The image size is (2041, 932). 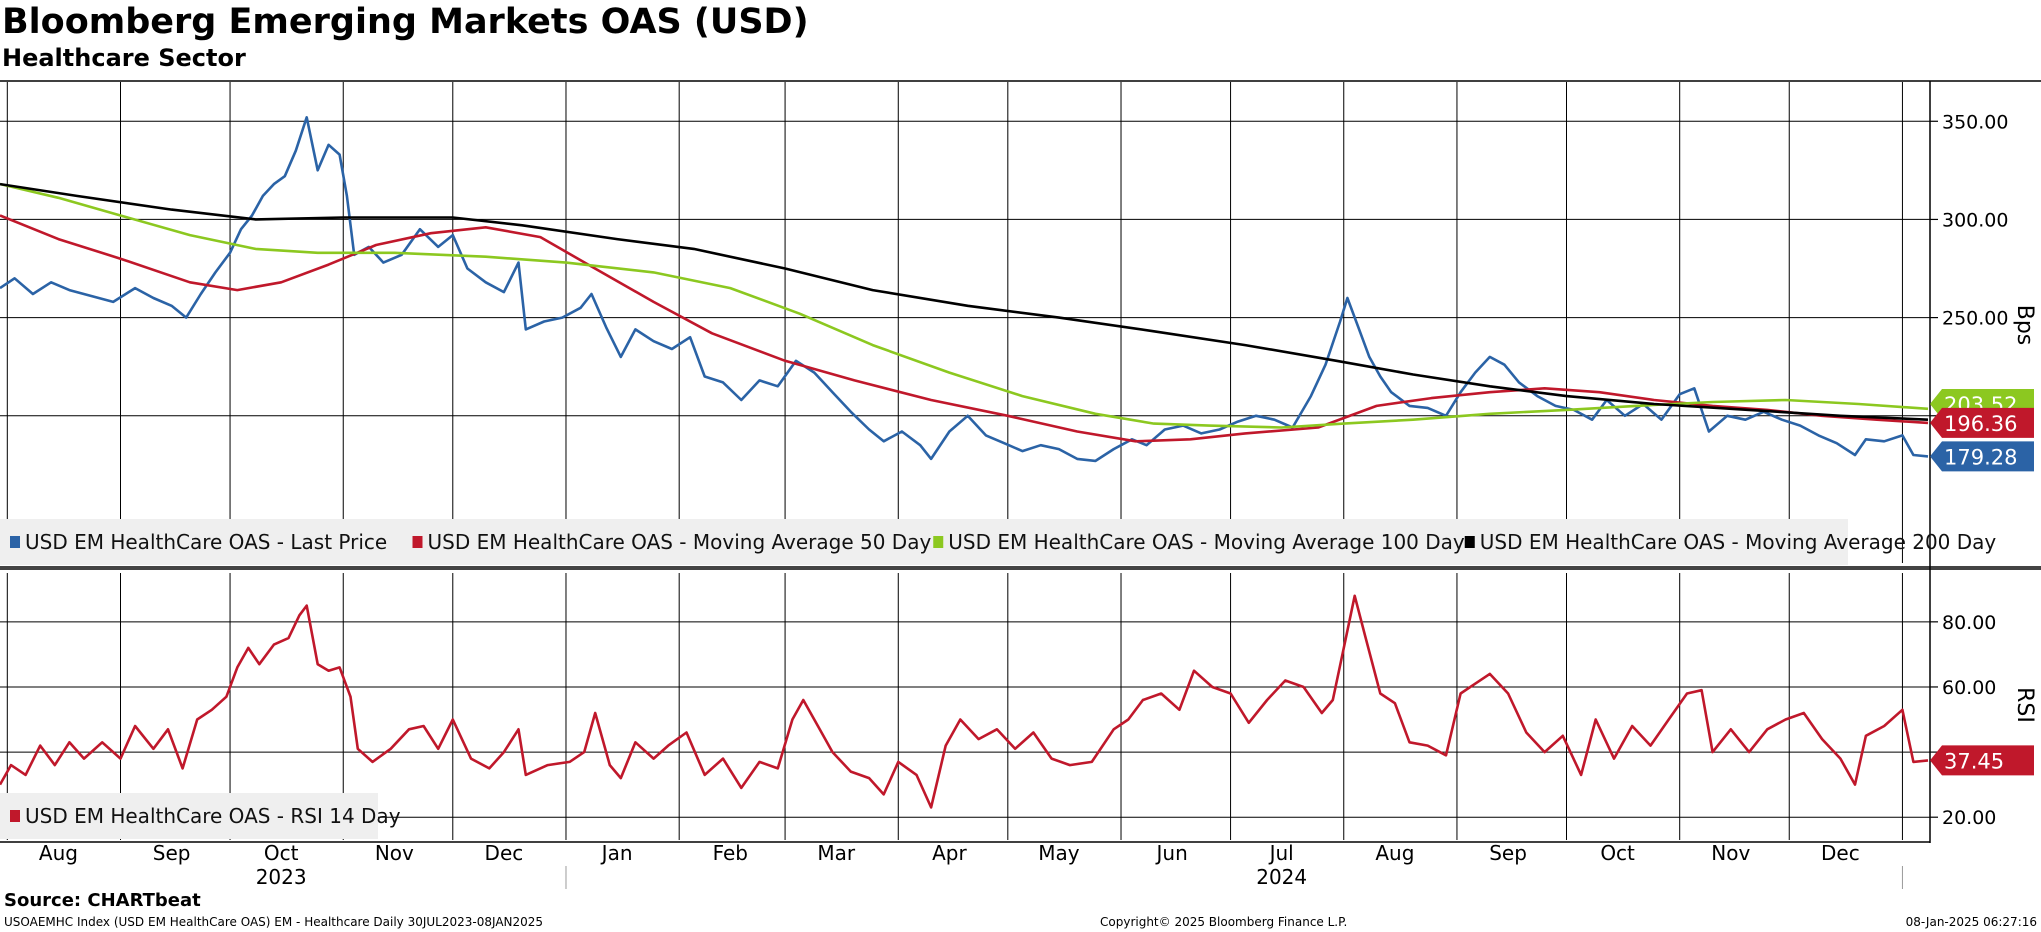 I want to click on month-label: Jan, so click(x=616, y=853).